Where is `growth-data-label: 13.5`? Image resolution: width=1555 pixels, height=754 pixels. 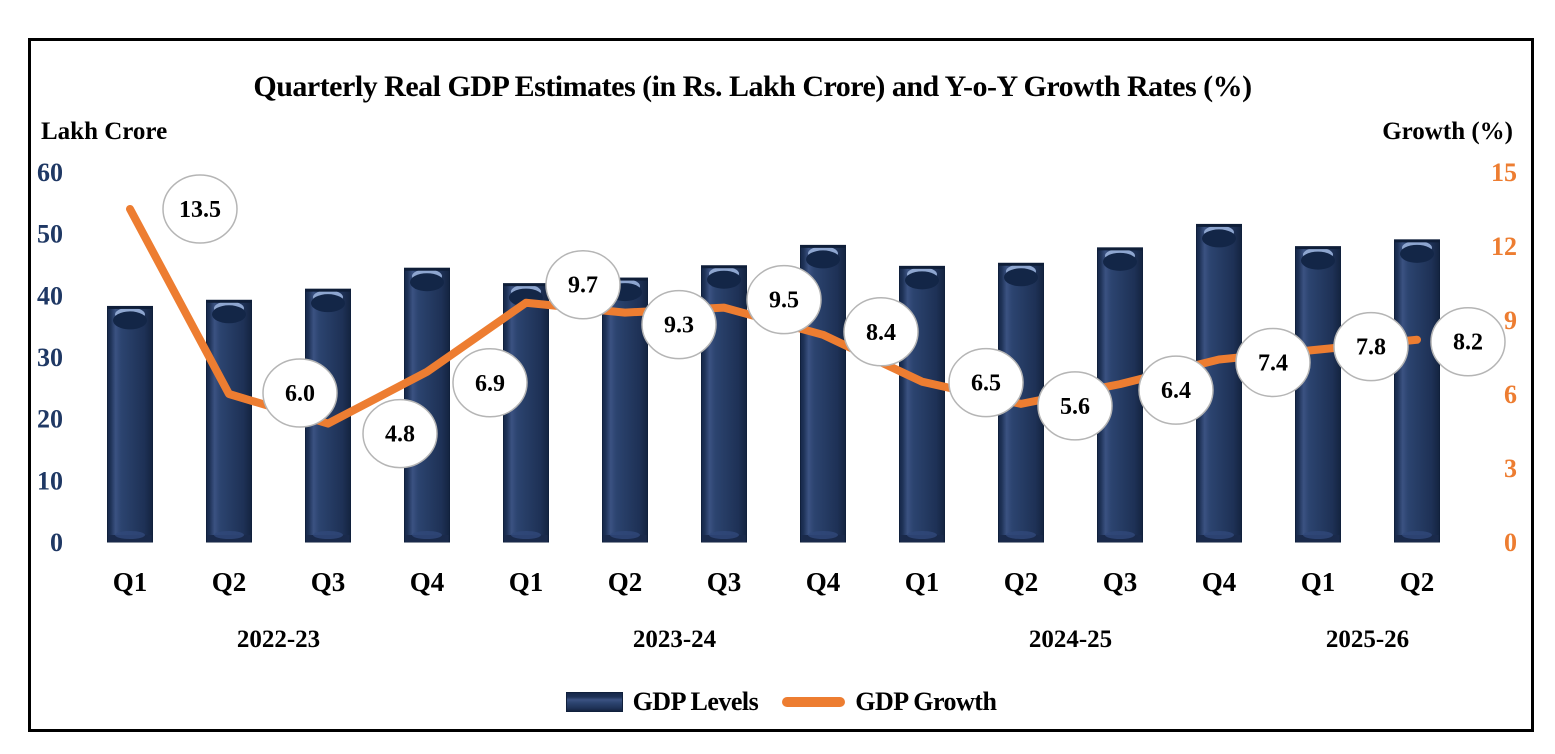 growth-data-label: 13.5 is located at coordinates (200, 210).